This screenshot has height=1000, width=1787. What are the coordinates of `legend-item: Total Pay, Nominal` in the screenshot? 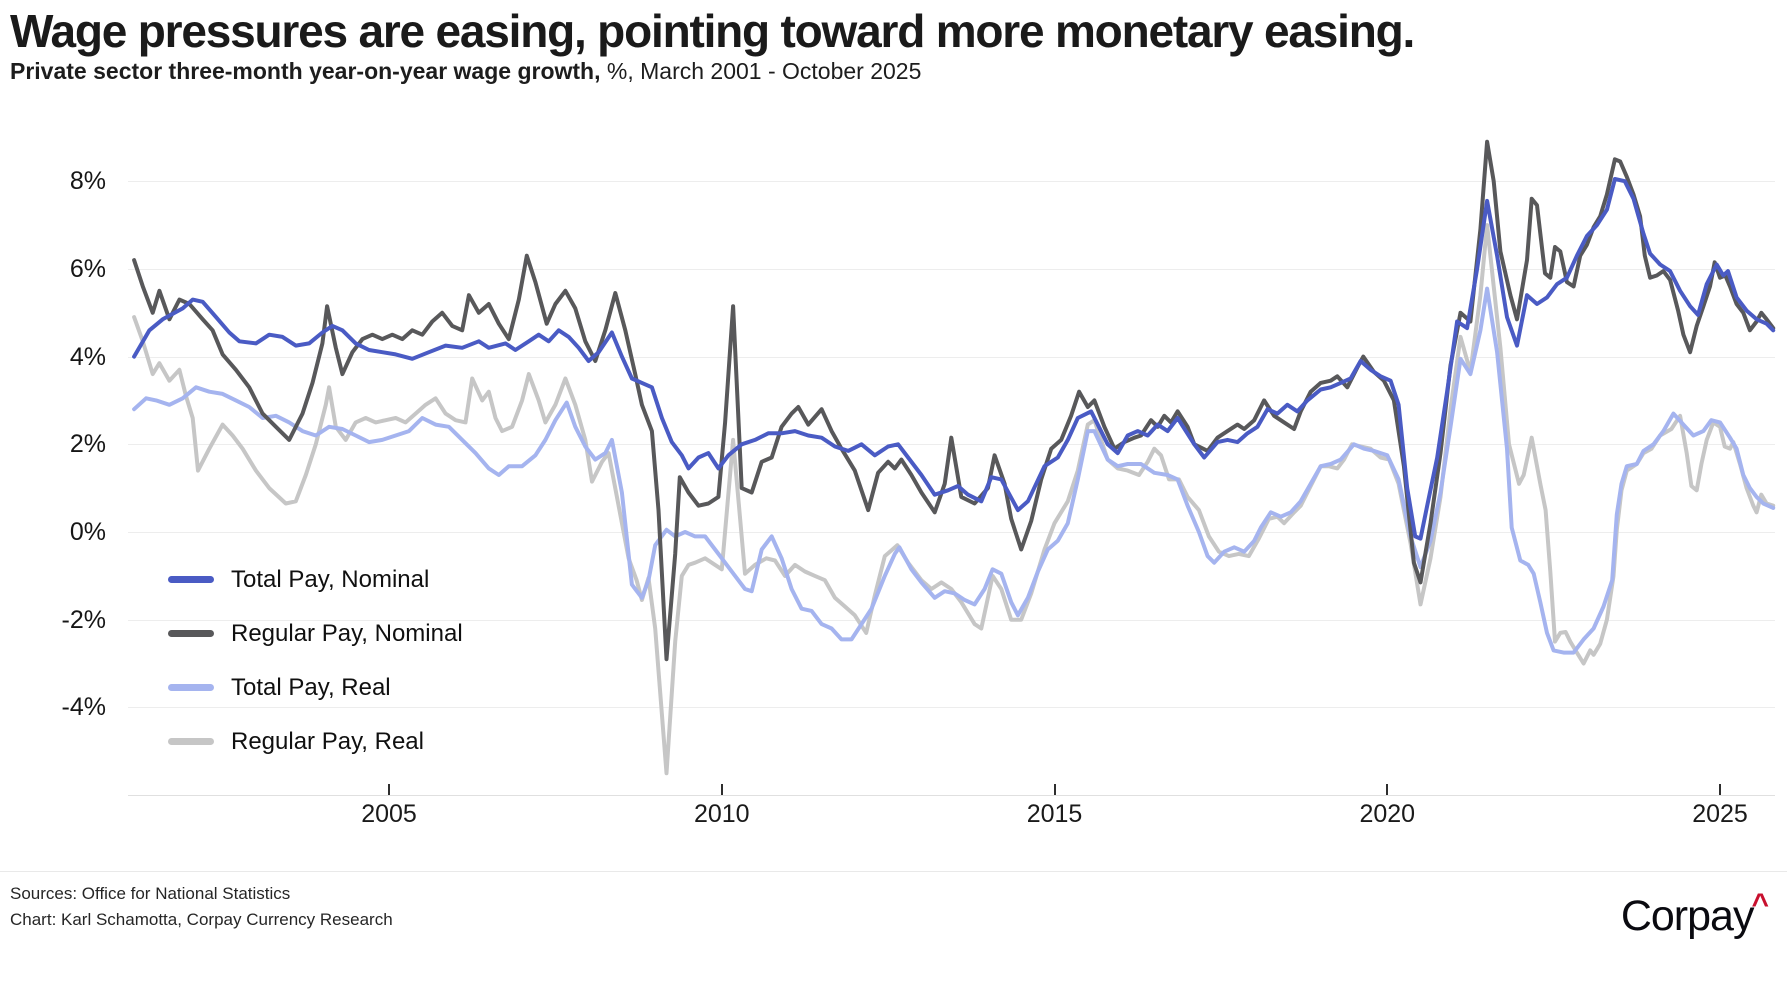 It's located at (315, 579).